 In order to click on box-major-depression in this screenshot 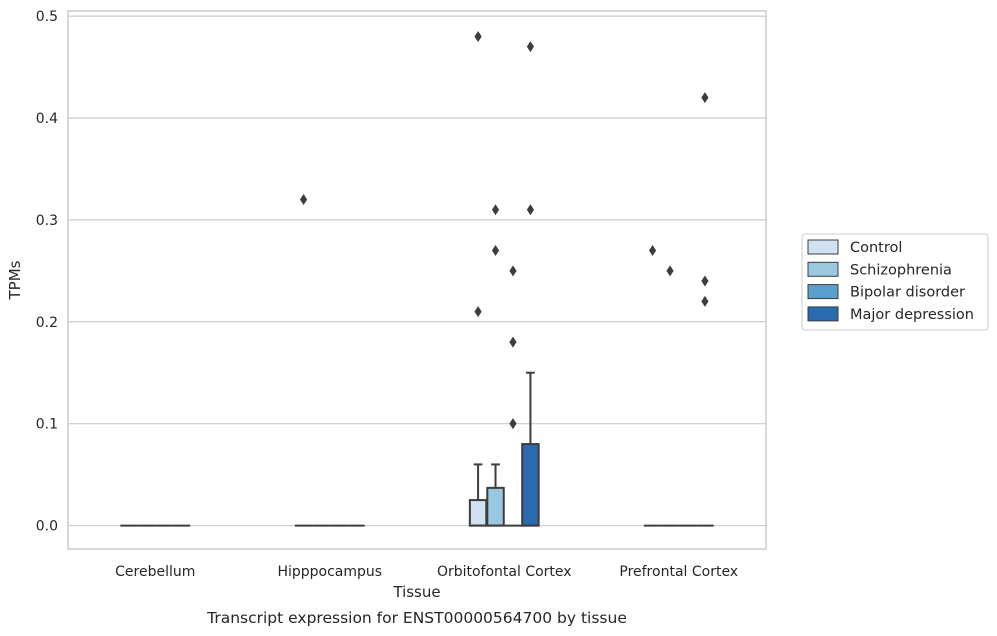, I will do `click(530, 449)`.